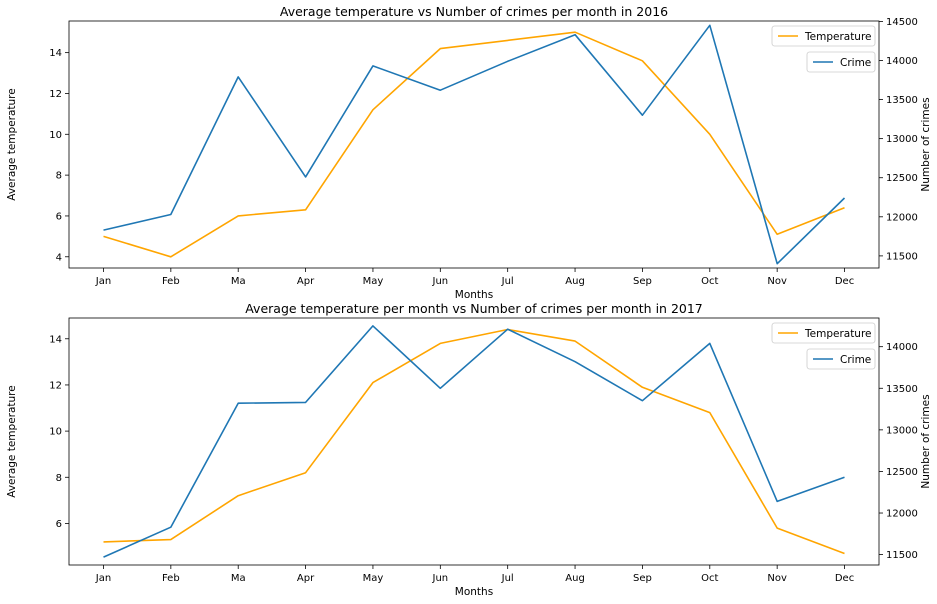 This screenshot has width=937, height=604. I want to click on y-left-tick-label: 4, so click(59, 257).